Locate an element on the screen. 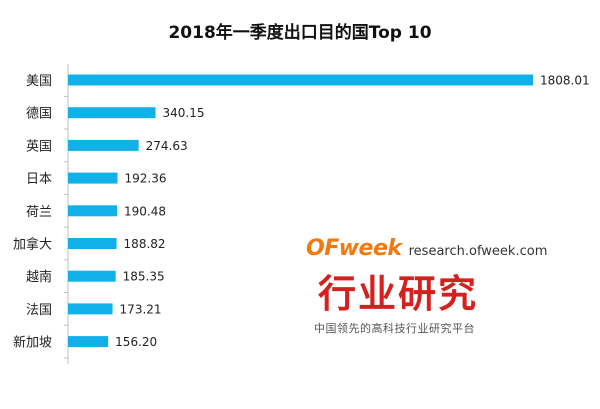  value-label: 192.36 is located at coordinates (145, 179).